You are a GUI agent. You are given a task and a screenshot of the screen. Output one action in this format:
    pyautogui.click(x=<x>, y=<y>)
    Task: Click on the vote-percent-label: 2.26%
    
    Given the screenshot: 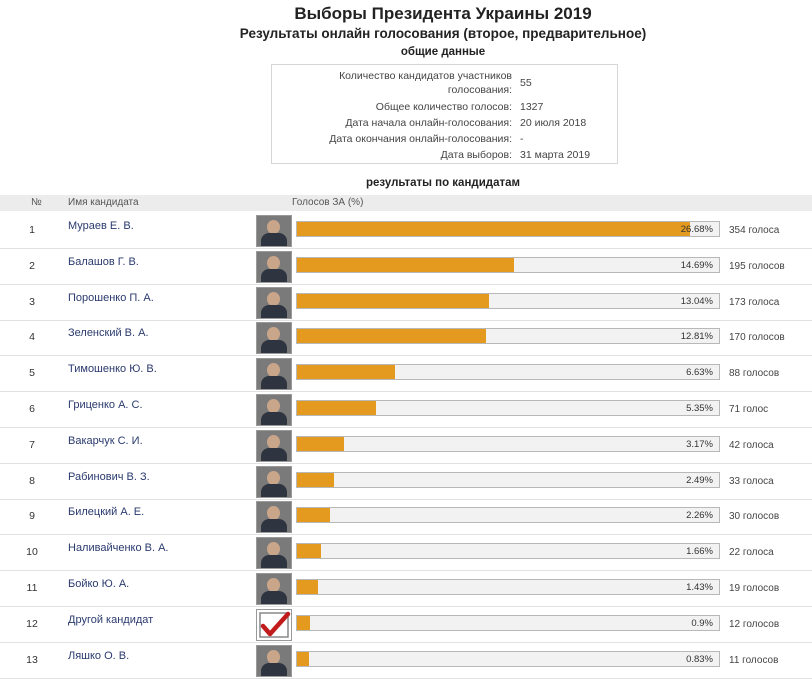 What is the action you would take?
    pyautogui.click(x=699, y=516)
    